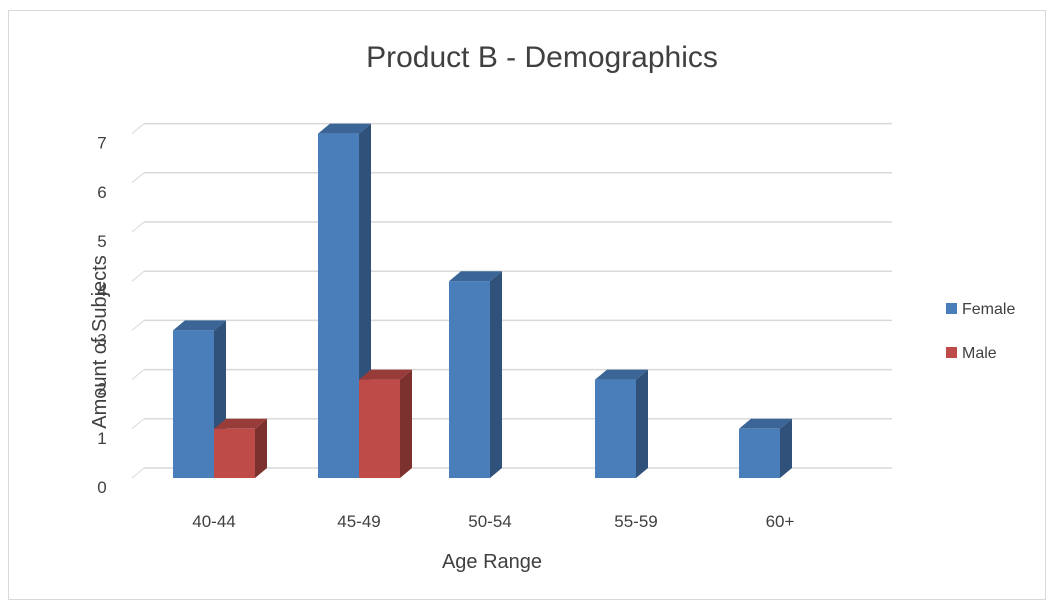  Describe the element at coordinates (492, 562) in the screenshot. I see `x-axis-label: Age Range` at that location.